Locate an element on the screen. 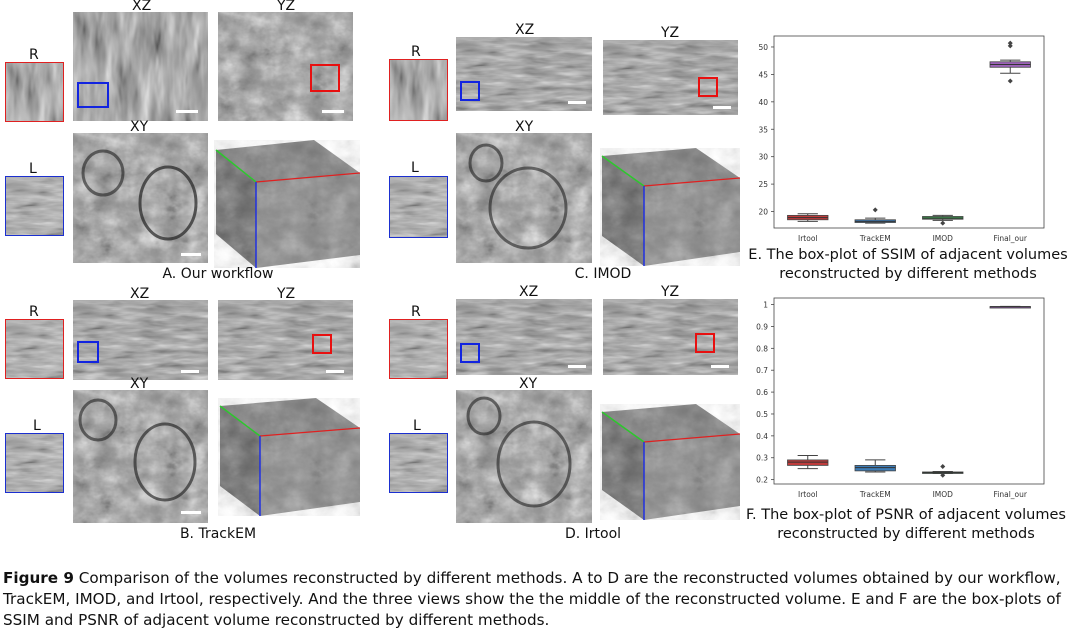 The width and height of the screenshot is (1077, 635). panel-a-3d-volume is located at coordinates (287, 204).